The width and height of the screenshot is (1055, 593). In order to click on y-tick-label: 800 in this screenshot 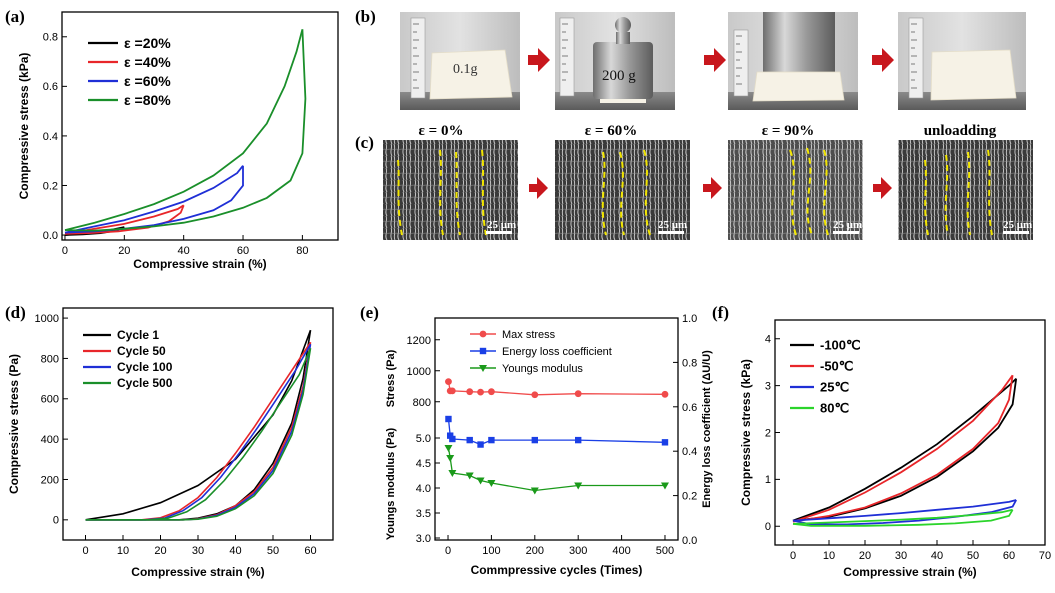, I will do `click(50, 359)`.